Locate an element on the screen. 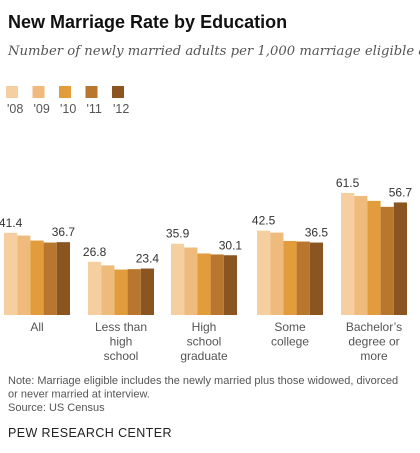 The width and height of the screenshot is (420, 453). value-label-3-first: 42.5 is located at coordinates (264, 221).